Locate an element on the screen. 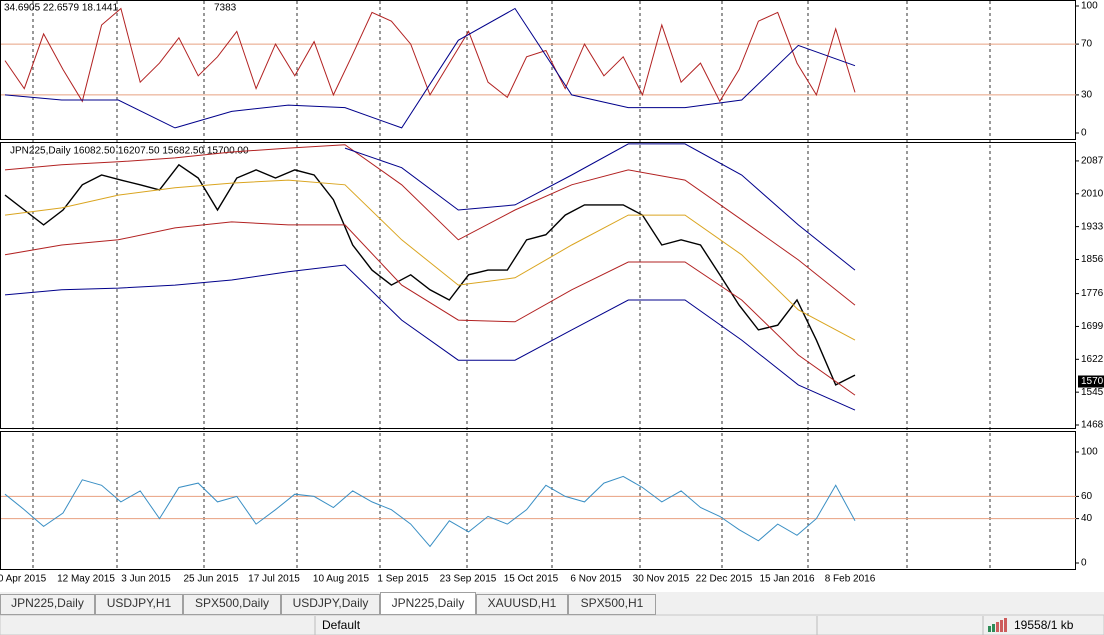  y-tick-label: 1468 is located at coordinates (1092, 425).